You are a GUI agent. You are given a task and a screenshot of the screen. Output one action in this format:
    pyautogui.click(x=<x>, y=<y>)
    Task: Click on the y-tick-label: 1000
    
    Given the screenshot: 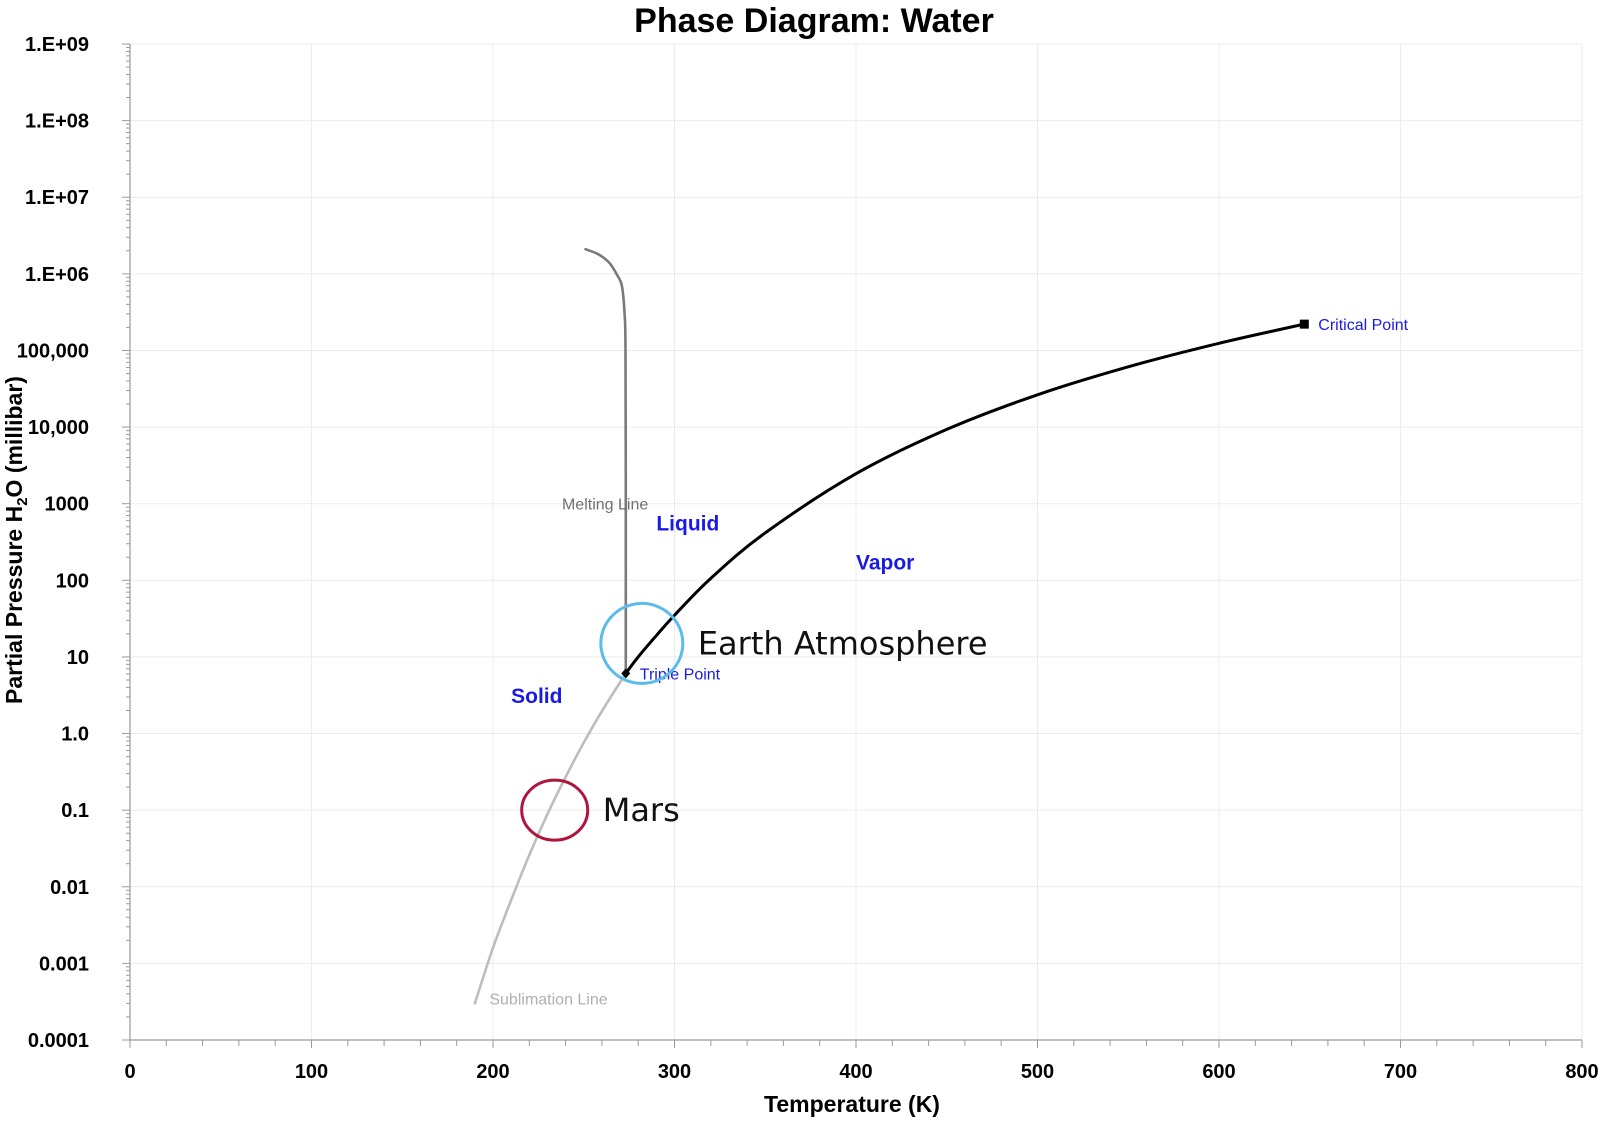 What is the action you would take?
    pyautogui.click(x=67, y=505)
    